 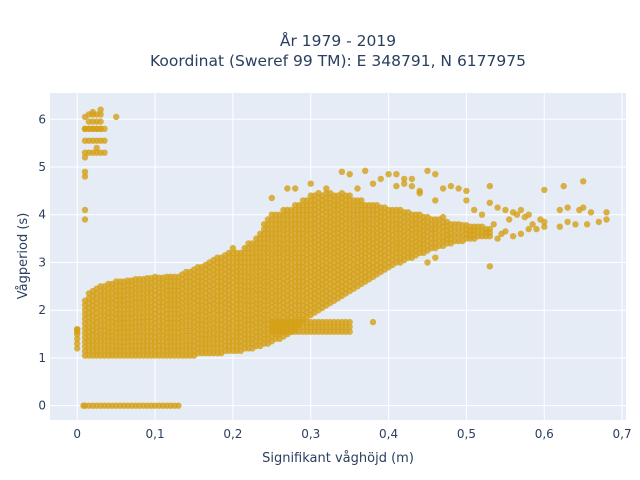 What do you see at coordinates (23, 256) in the screenshot?
I see `y-axis-title: Vågperiod (s)` at bounding box center [23, 256].